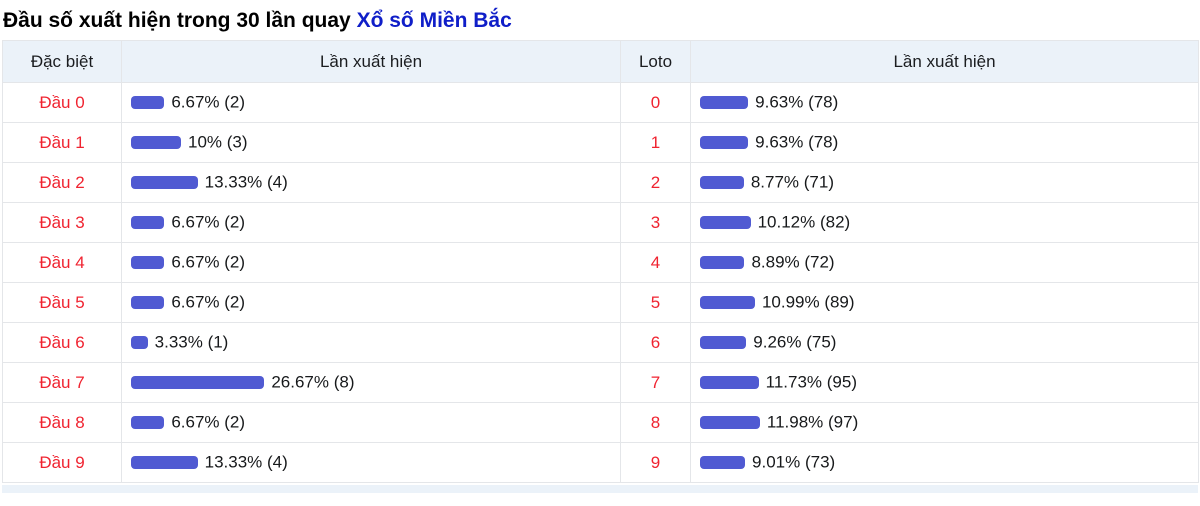 This screenshot has height=506, width=1200. What do you see at coordinates (944, 222) in the screenshot?
I see `loto-frequency-cell: 10.12% (82)` at bounding box center [944, 222].